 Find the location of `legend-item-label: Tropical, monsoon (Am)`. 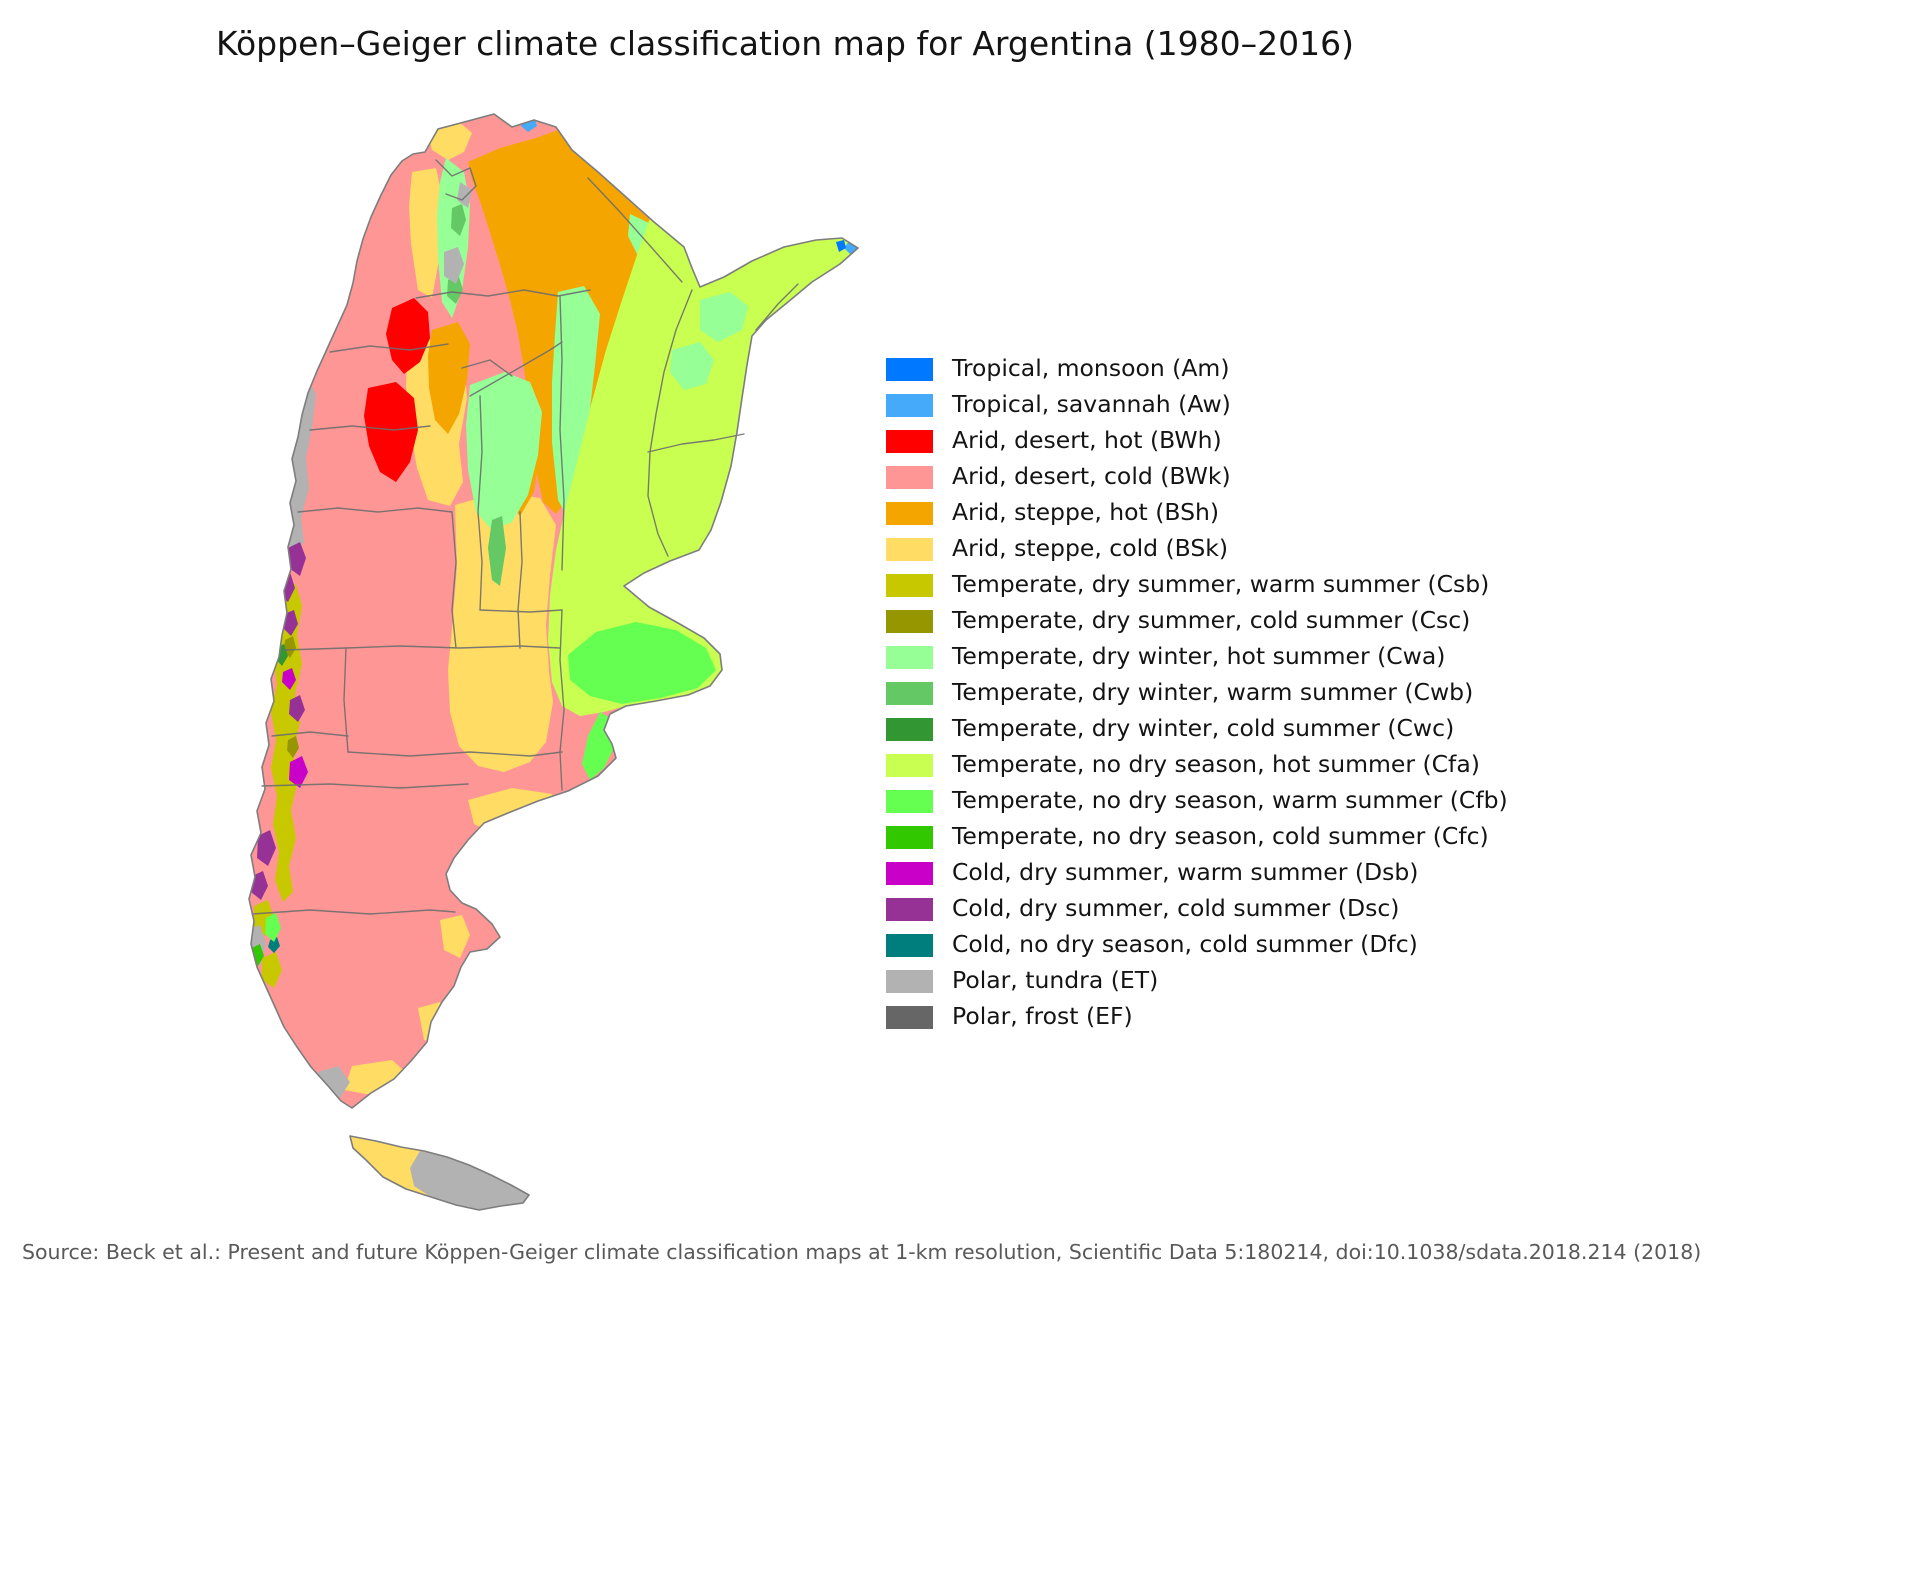

legend-item-label: Tropical, monsoon (Am) is located at coordinates (1091, 368).